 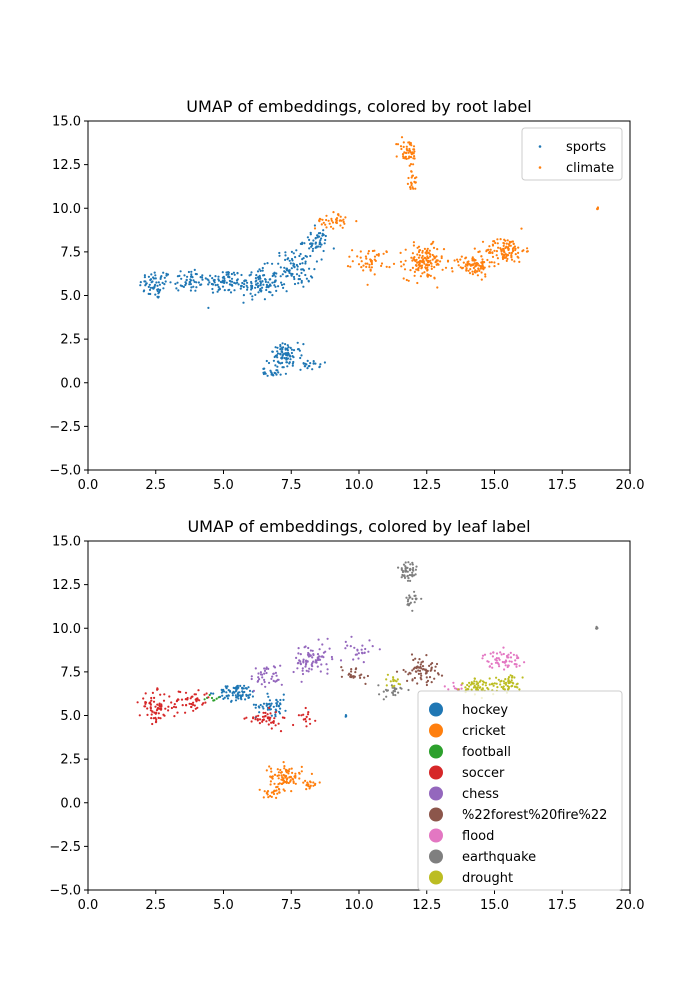 I want to click on legend-label: flood, so click(x=478, y=836).